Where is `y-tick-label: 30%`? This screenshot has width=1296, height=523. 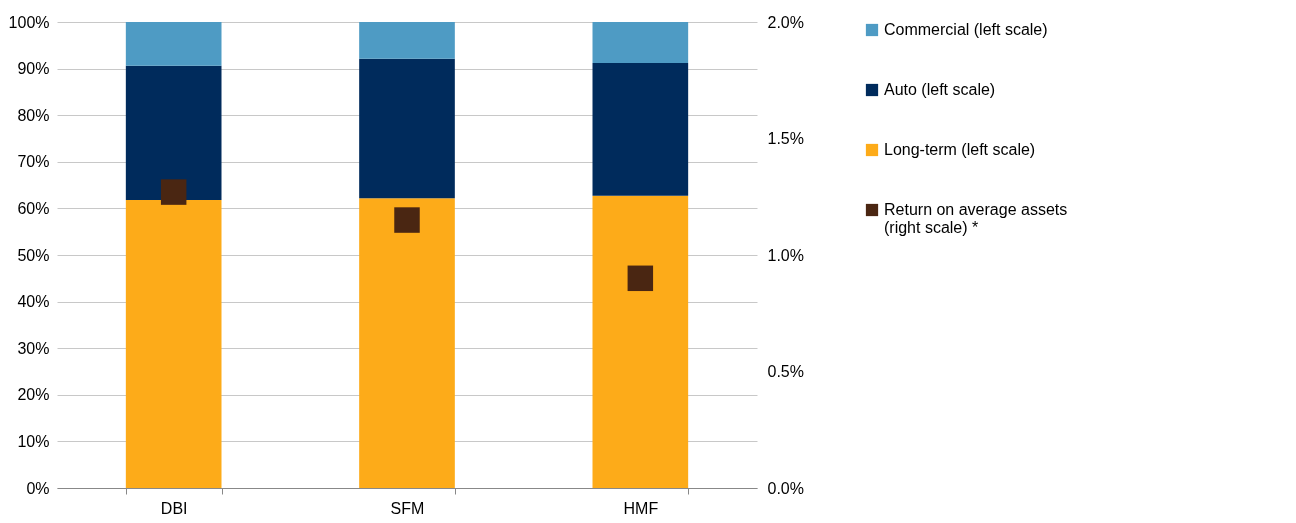 y-tick-label: 30% is located at coordinates (33, 348).